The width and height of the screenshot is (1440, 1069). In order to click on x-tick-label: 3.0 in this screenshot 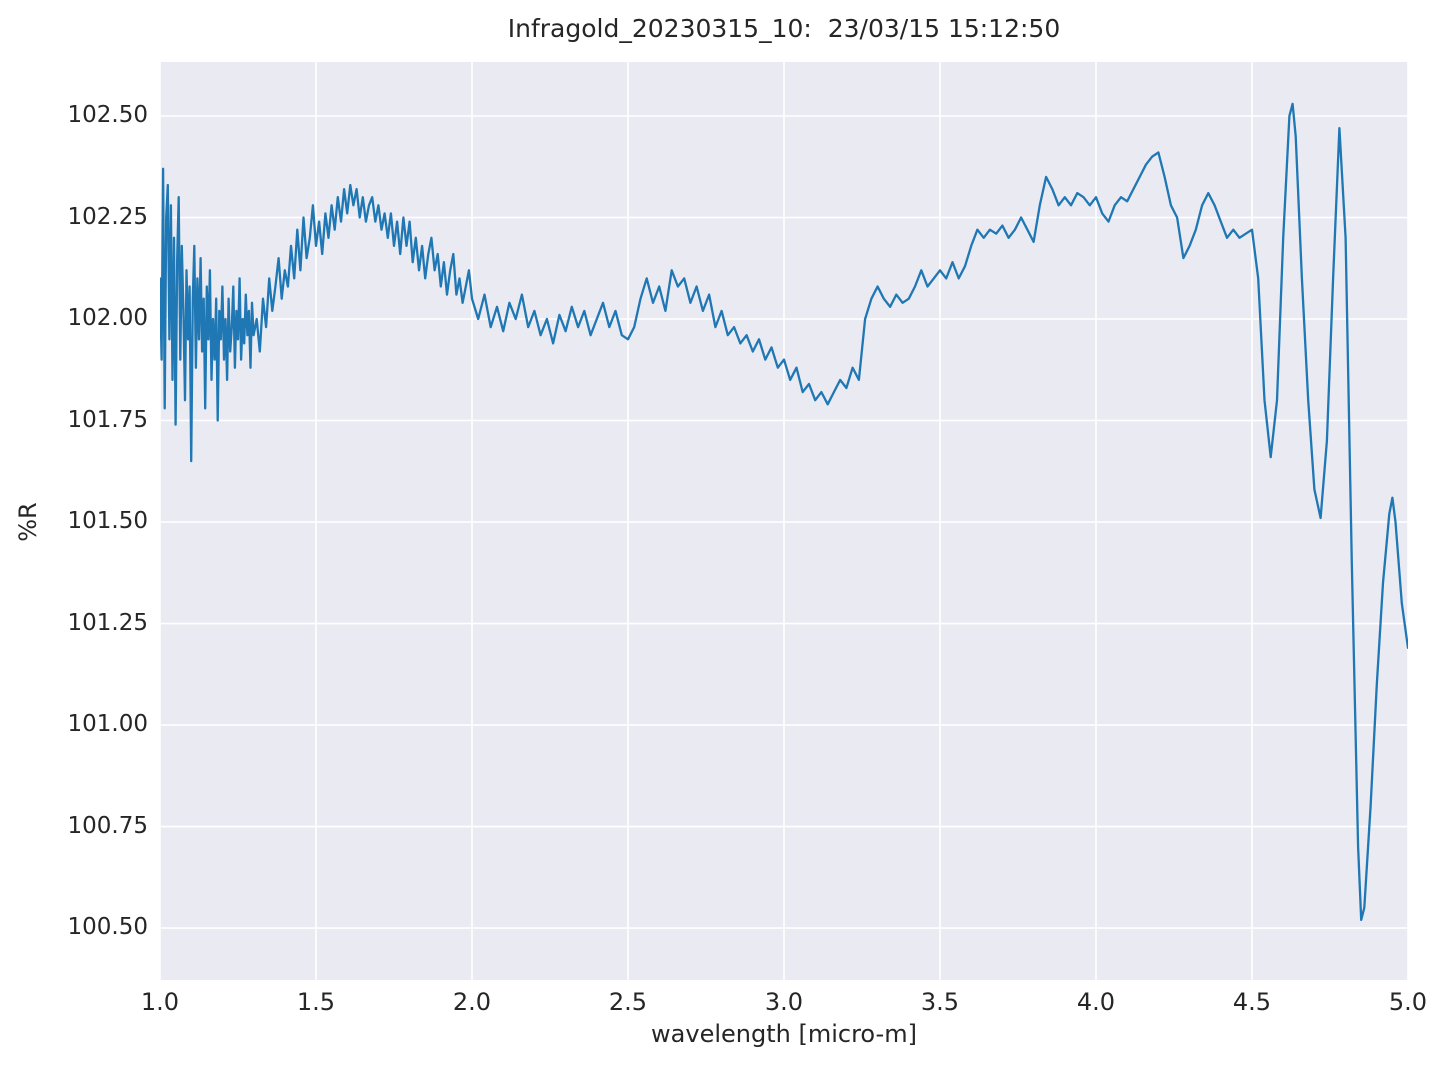, I will do `click(784, 1002)`.